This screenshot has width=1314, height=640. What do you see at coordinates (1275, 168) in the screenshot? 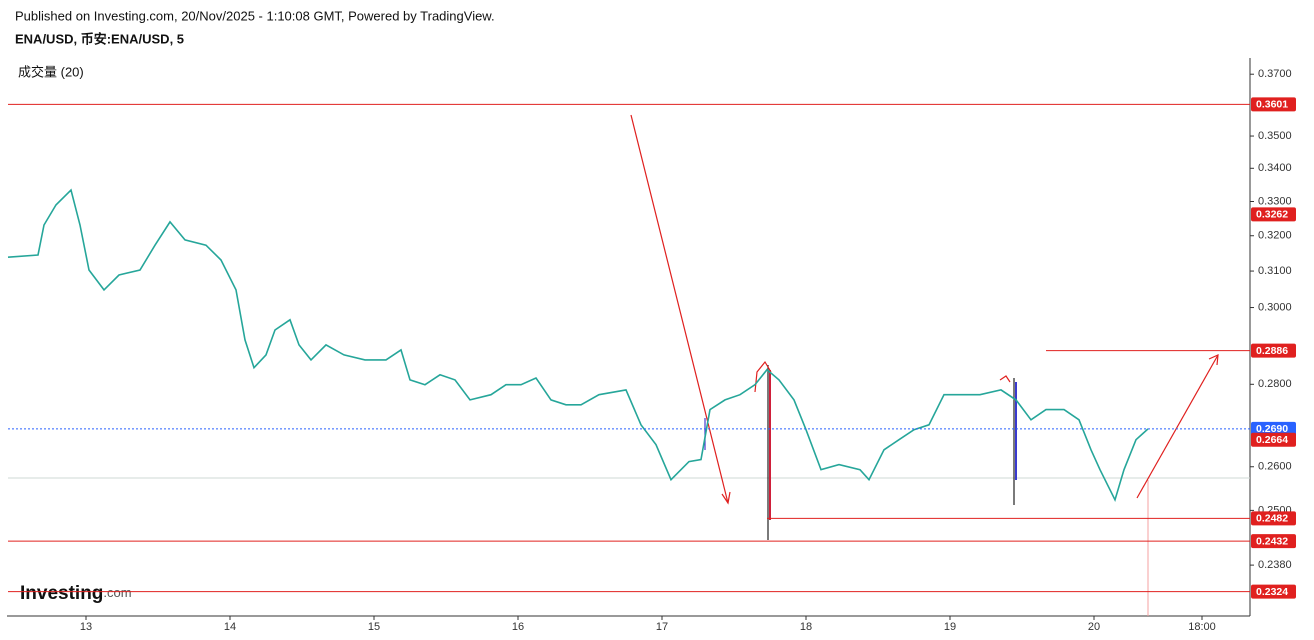
I see `y-tick-label: 0.3400` at bounding box center [1275, 168].